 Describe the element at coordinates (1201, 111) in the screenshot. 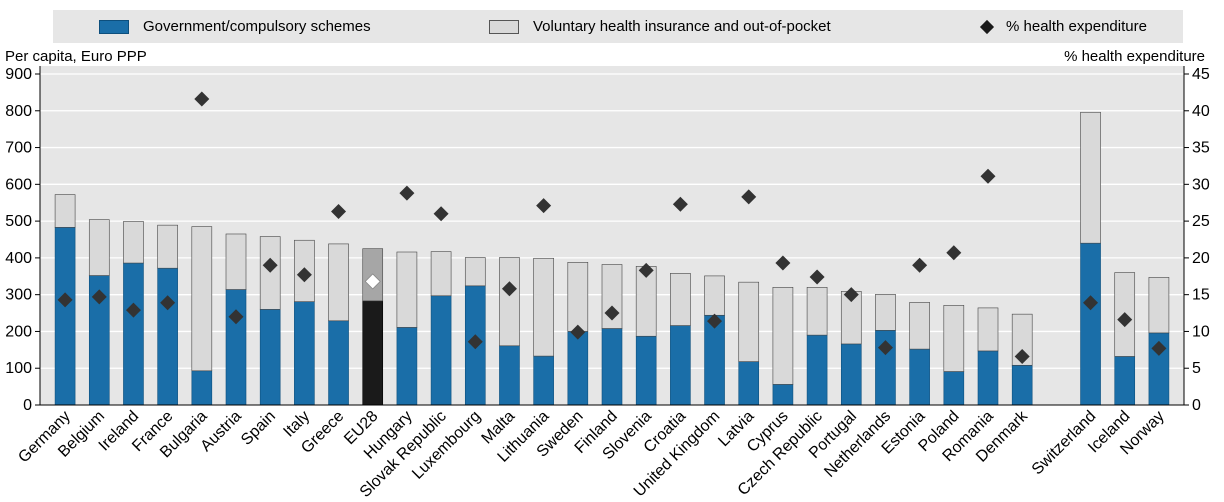

I see `y2-tick-label: 40` at that location.